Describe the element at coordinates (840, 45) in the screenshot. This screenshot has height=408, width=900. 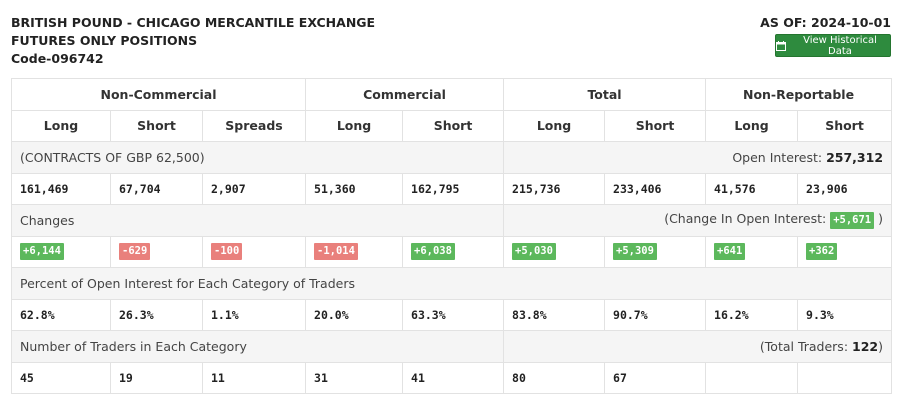
I see `view-historical-data-label: View Historical Data` at that location.